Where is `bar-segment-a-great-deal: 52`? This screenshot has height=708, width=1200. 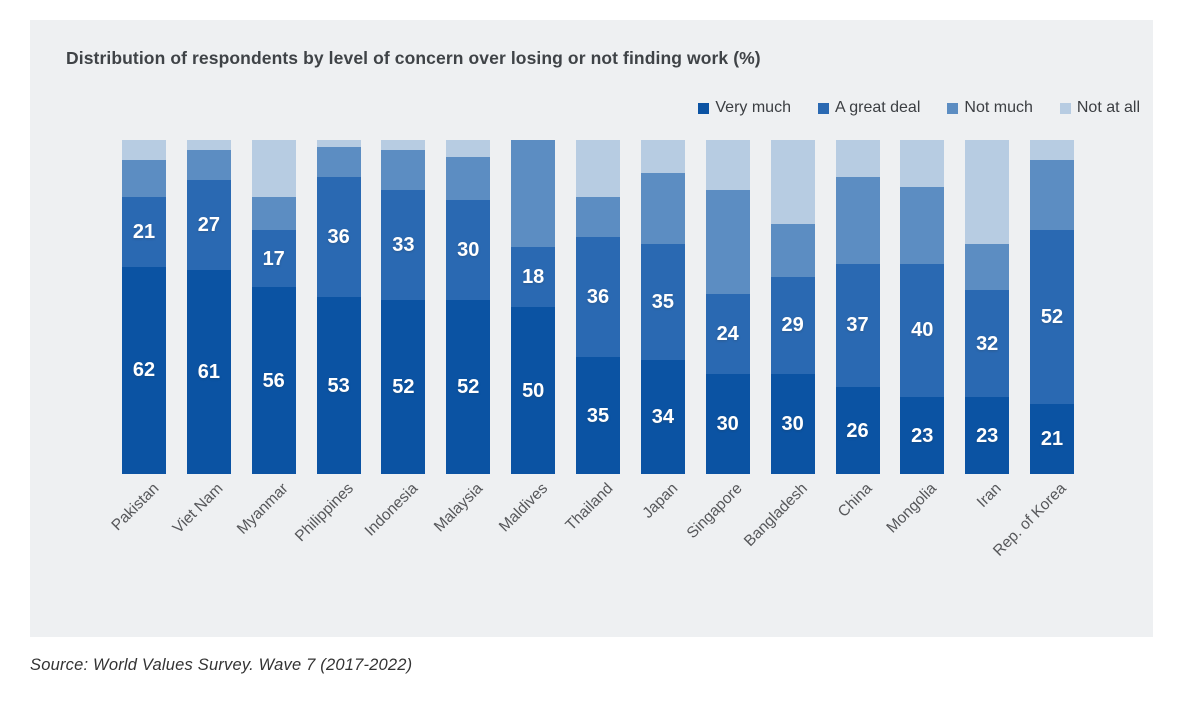 bar-segment-a-great-deal: 52 is located at coordinates (1052, 317).